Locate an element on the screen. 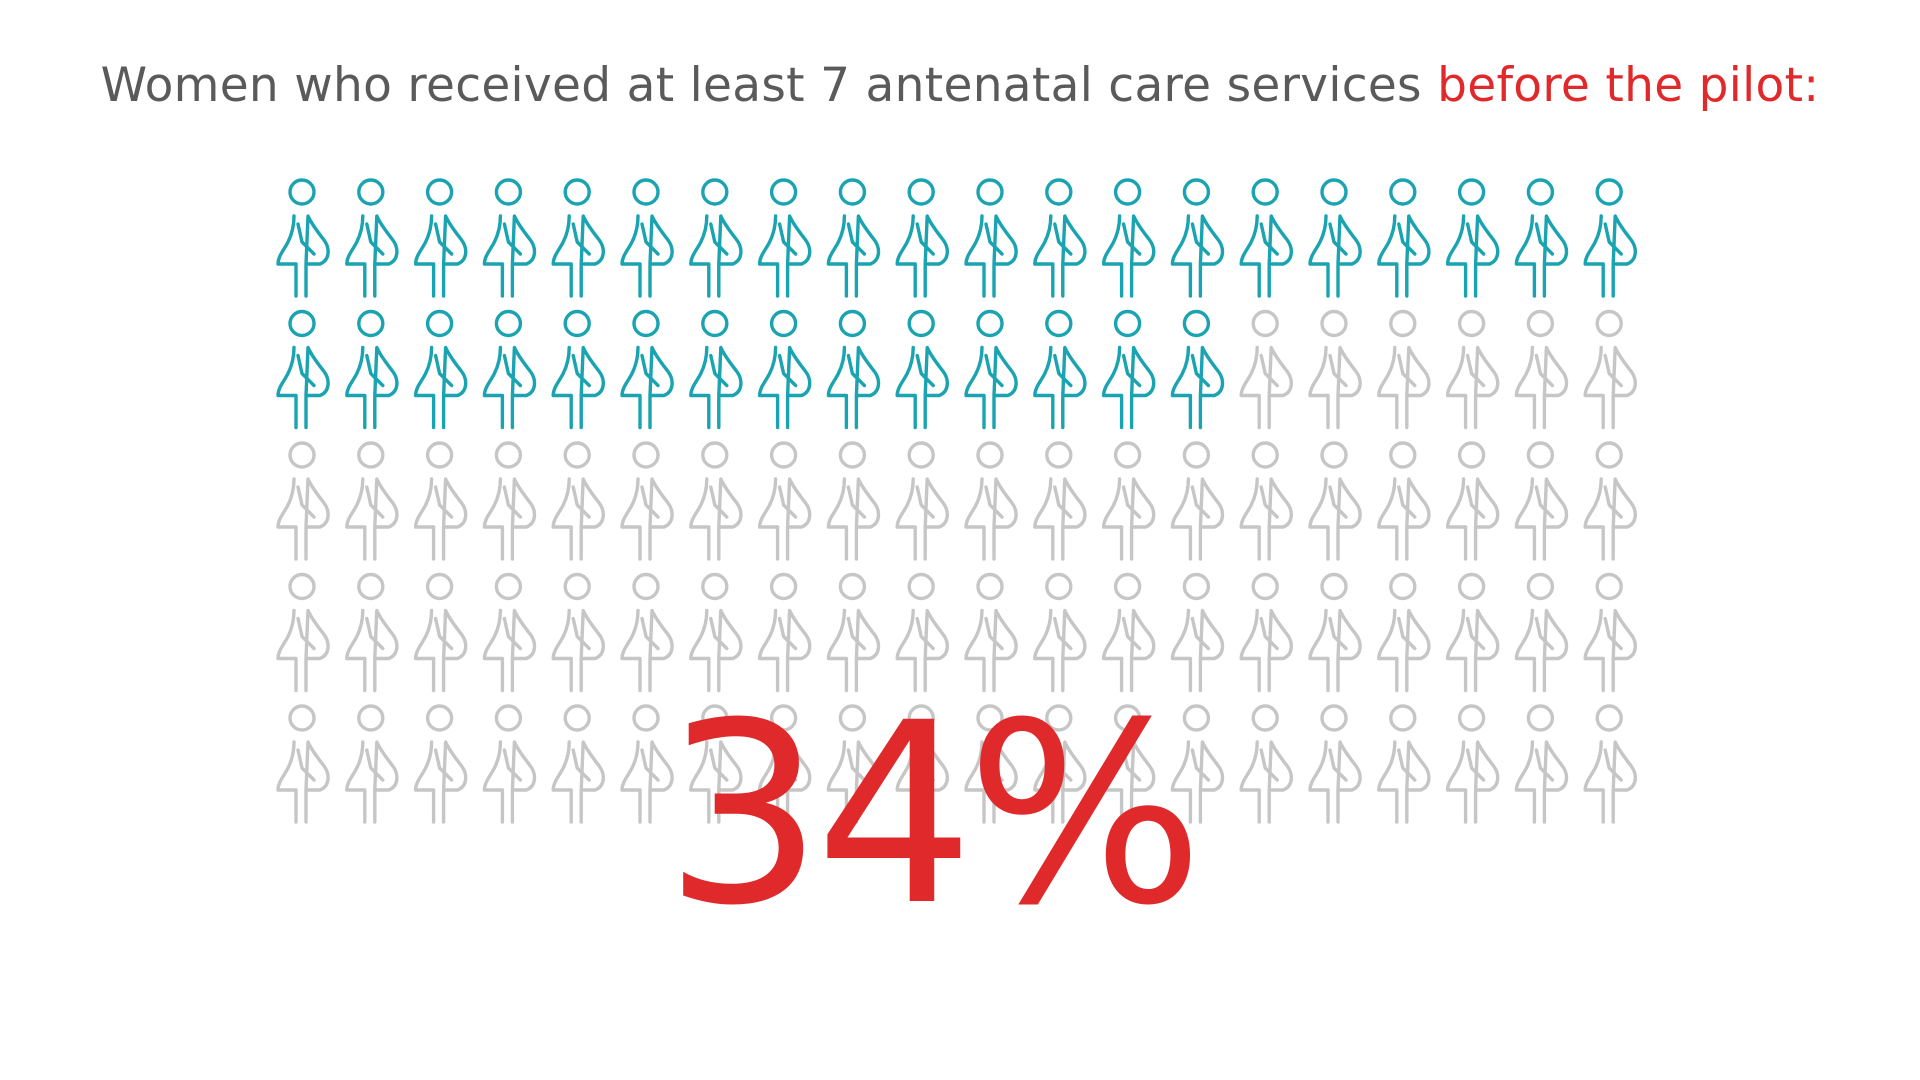 The width and height of the screenshot is (1920, 1080). title-highlight: before the pilot: is located at coordinates (1628, 85).